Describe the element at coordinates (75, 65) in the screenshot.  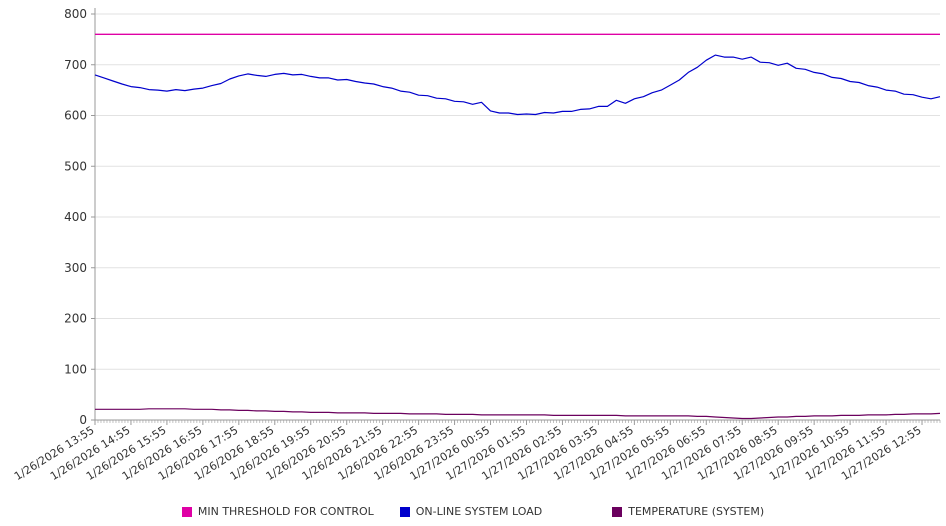
I see `svg-text: 700` at that location.